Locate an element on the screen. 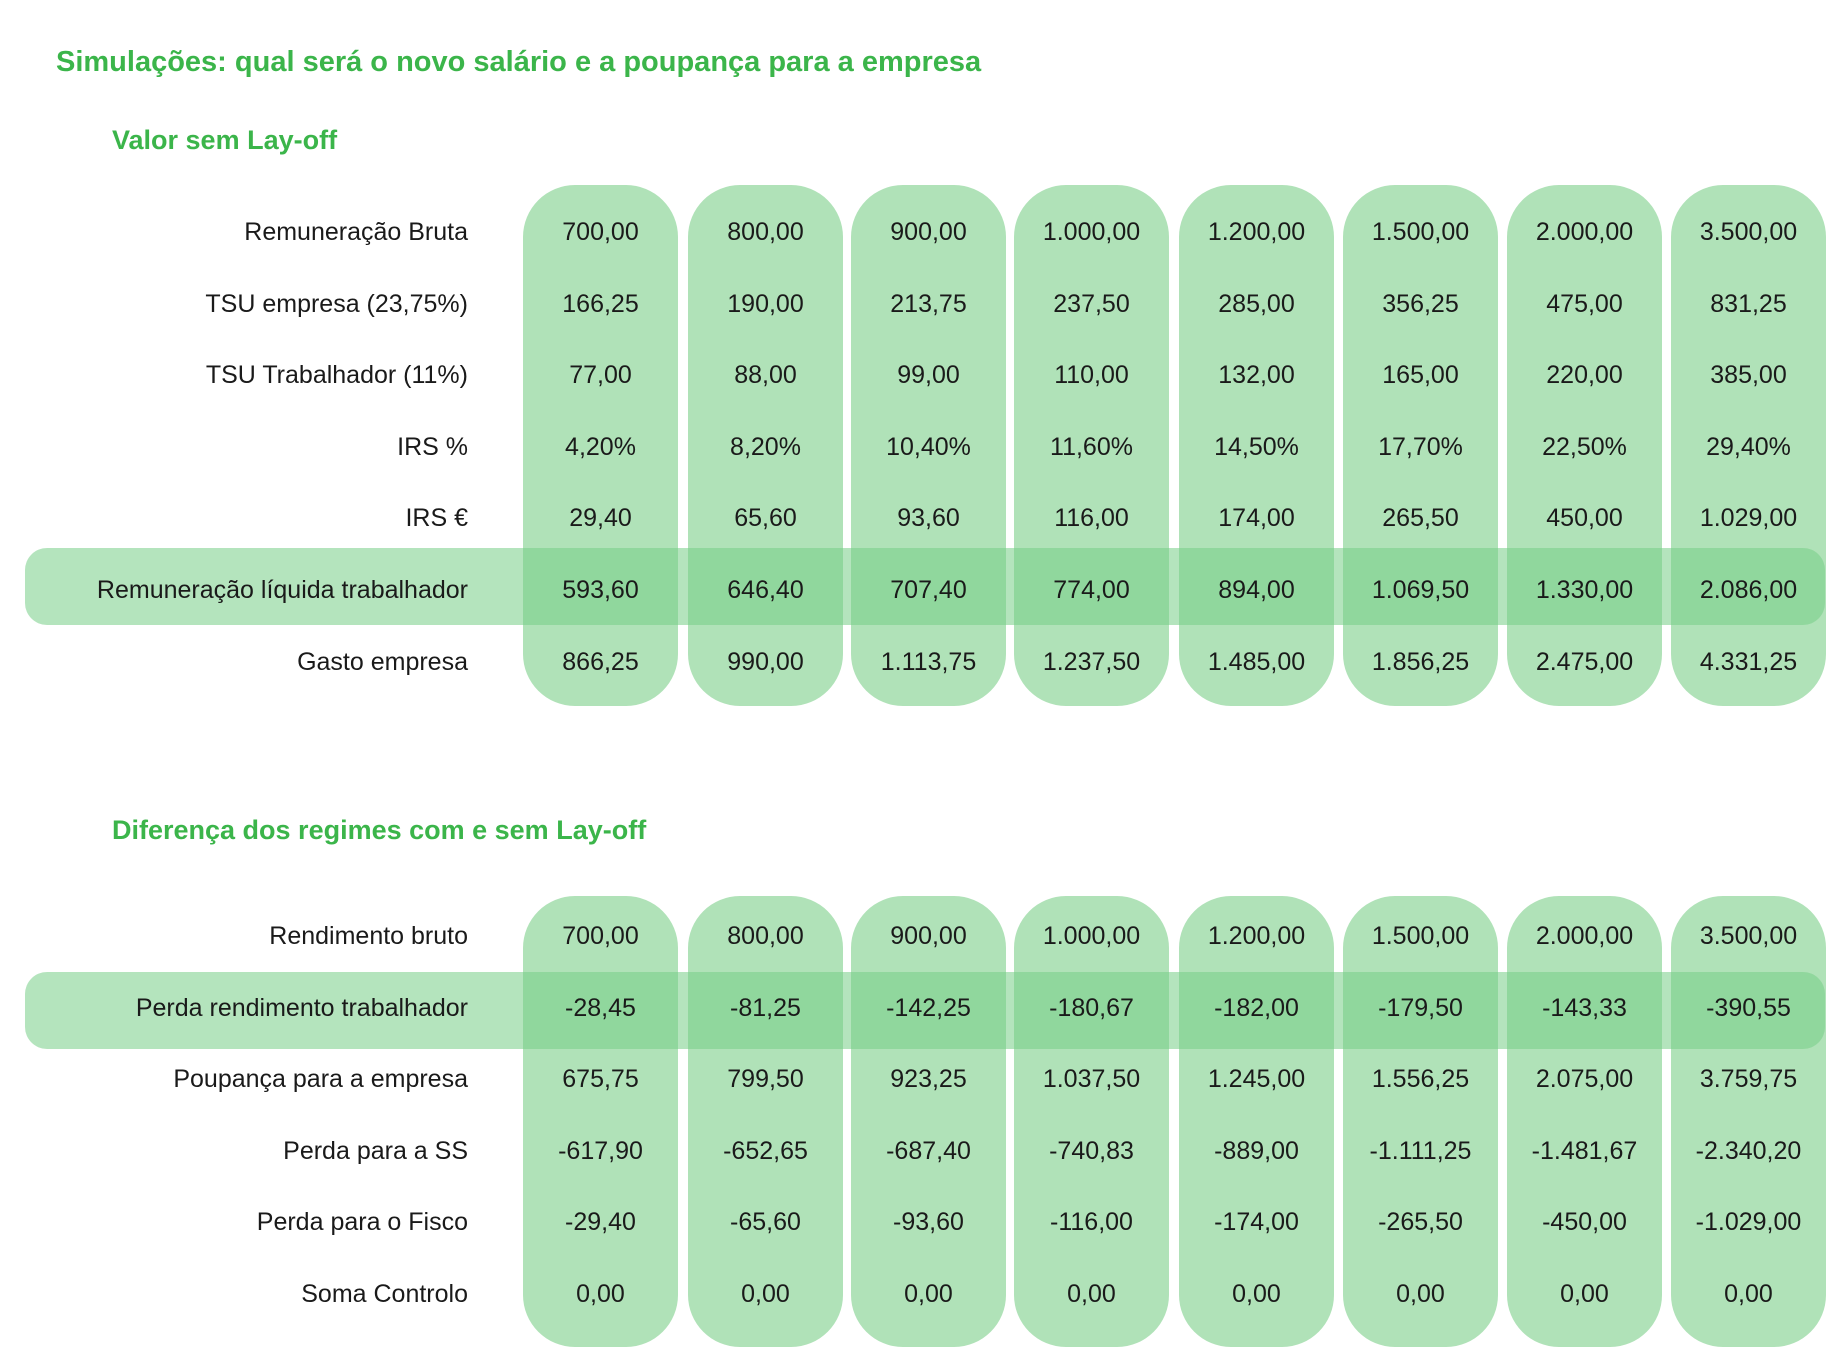  row-highlight-remuneracao-liquida is located at coordinates (925, 586).